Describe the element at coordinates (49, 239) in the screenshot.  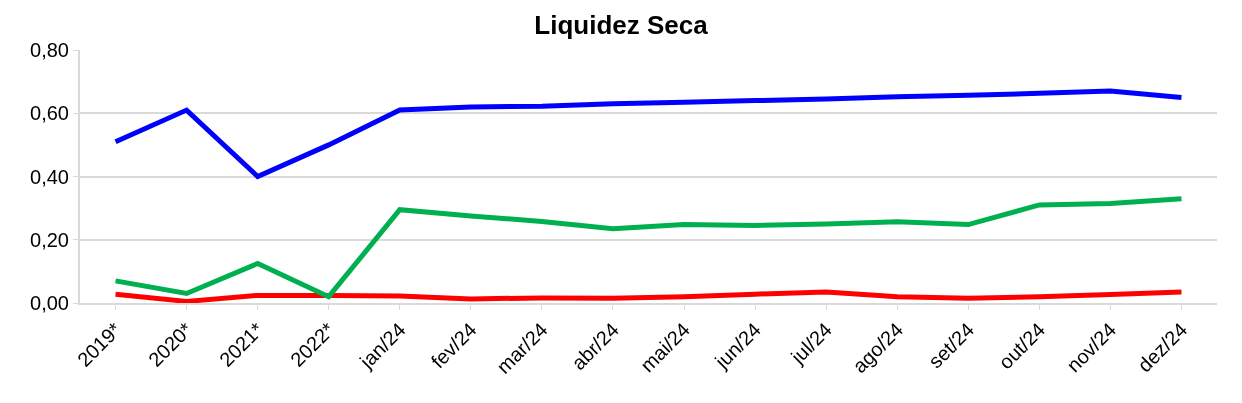
I see `y-tick-label: 0,20` at that location.